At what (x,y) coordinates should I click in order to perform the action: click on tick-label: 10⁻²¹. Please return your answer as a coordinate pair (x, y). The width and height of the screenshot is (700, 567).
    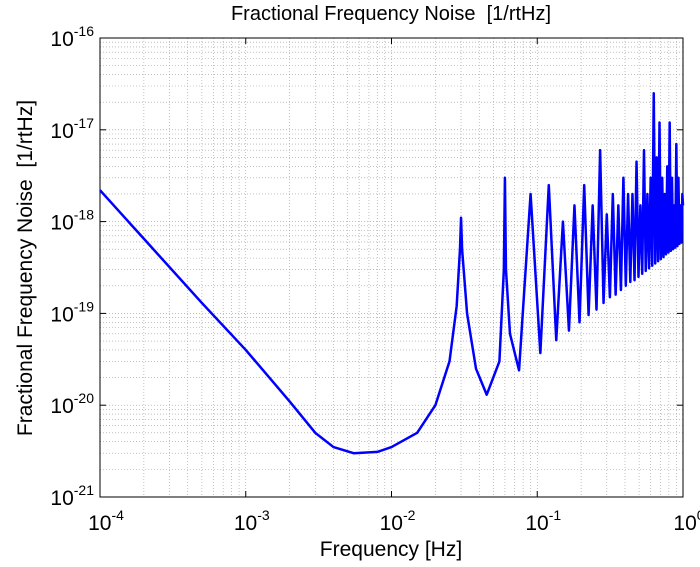
    Looking at the image, I should click on (72, 496).